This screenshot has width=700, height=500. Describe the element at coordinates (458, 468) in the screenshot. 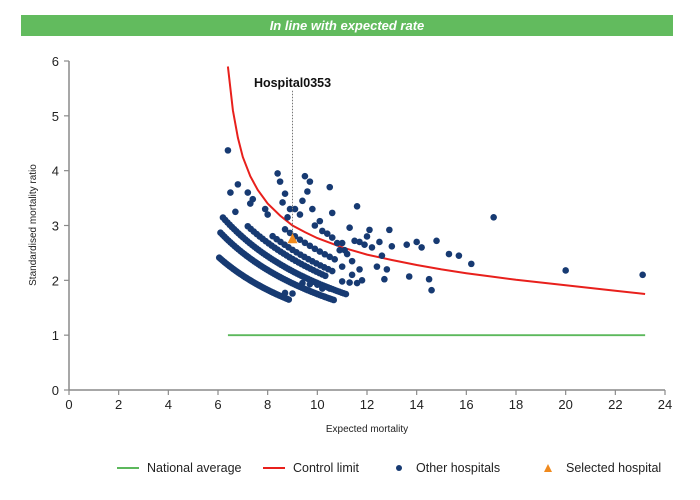

I see `legend-label: Other hospitals` at that location.